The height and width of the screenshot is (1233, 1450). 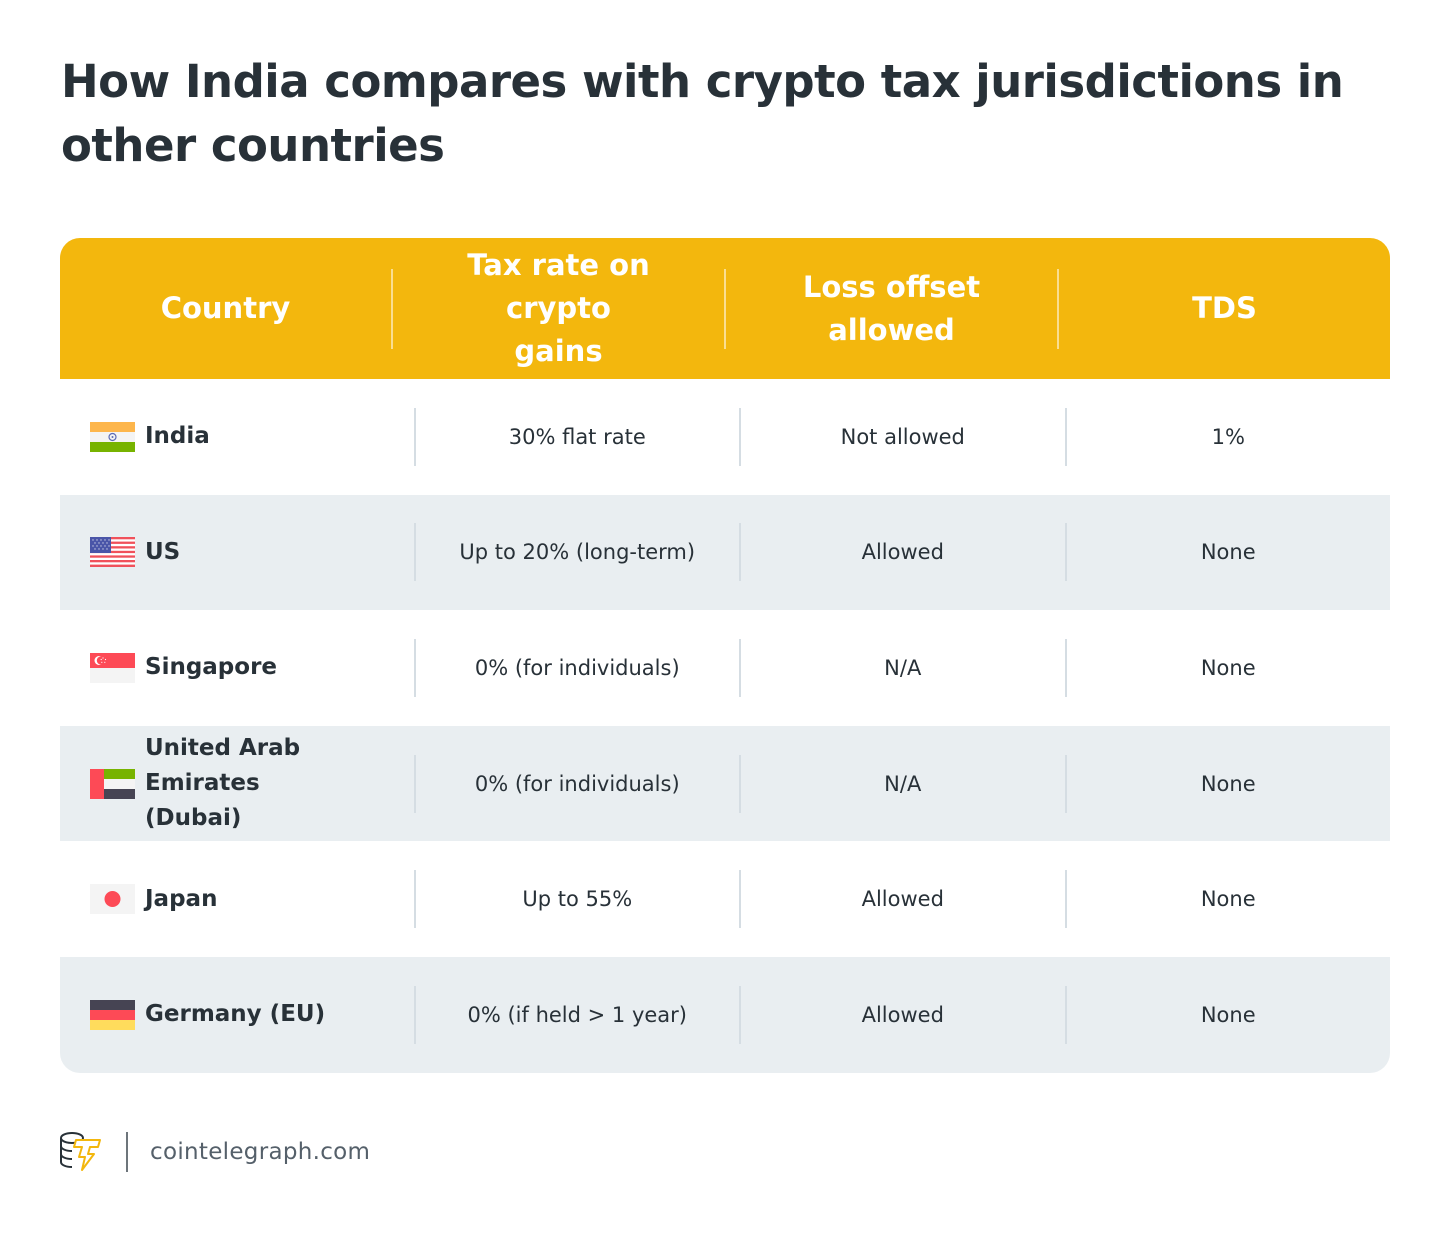 I want to click on country-name: Singapore, so click(x=211, y=667).